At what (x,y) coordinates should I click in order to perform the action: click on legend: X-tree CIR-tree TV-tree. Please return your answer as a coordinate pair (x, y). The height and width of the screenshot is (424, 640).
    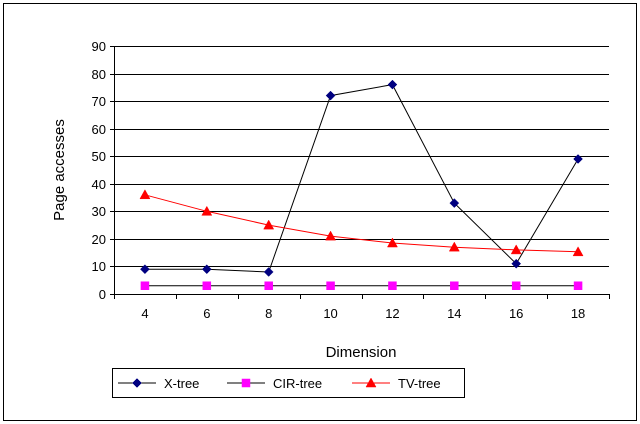
    Looking at the image, I should click on (288, 383).